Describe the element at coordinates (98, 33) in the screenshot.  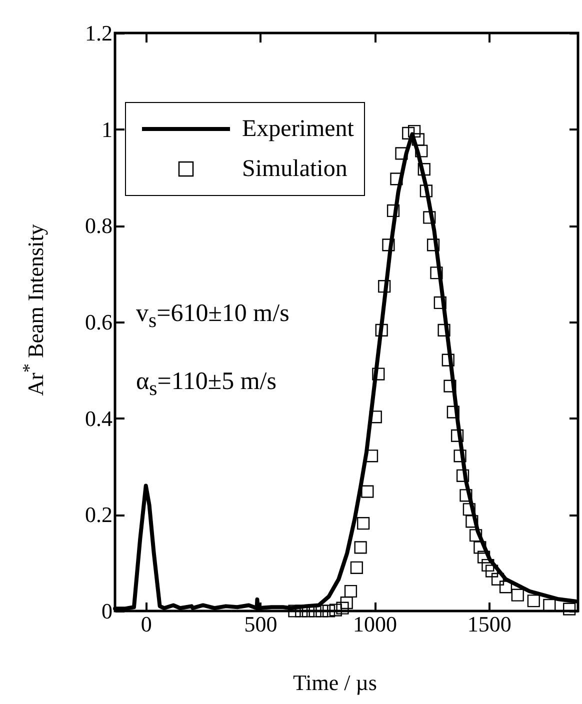
I see `y-tick-label: 1.2` at that location.